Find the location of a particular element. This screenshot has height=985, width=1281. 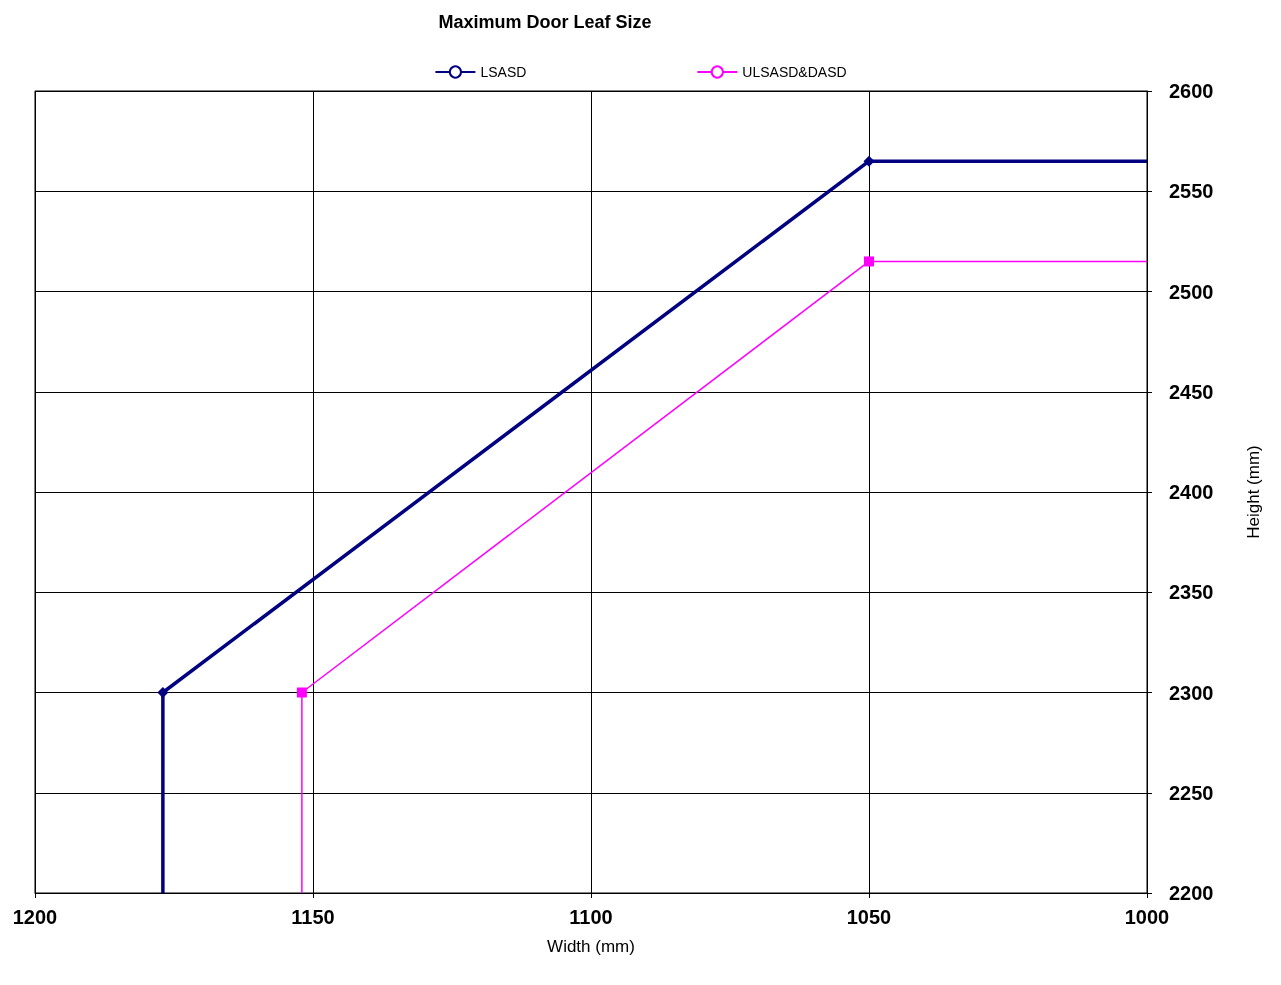

y-axis-title: Height (mm) is located at coordinates (1253, 492).